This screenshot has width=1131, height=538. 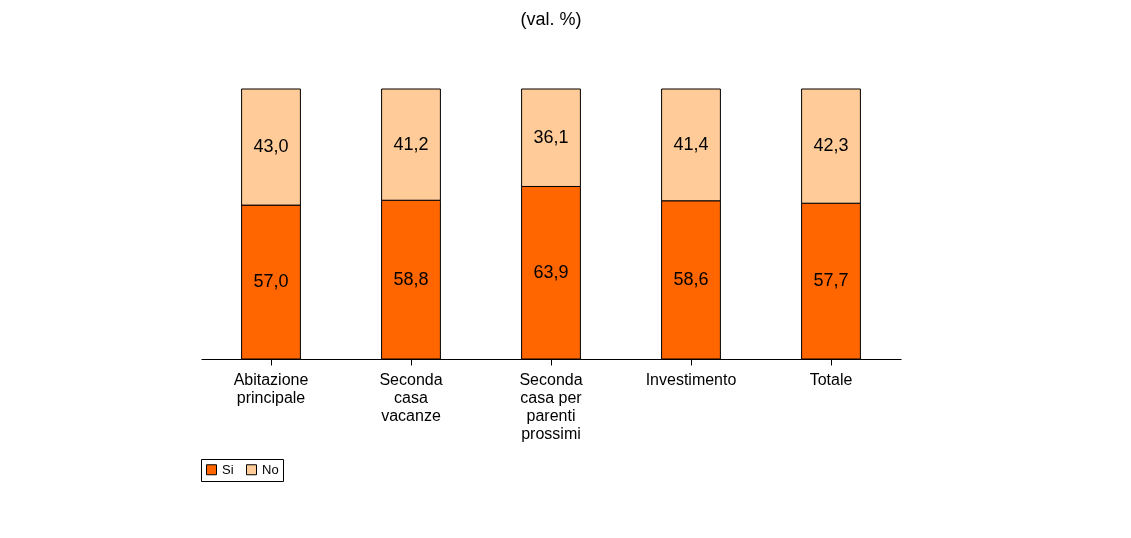 What do you see at coordinates (551, 406) in the screenshot?
I see `x-tick-label: Seconda casa per parenti prossimi` at bounding box center [551, 406].